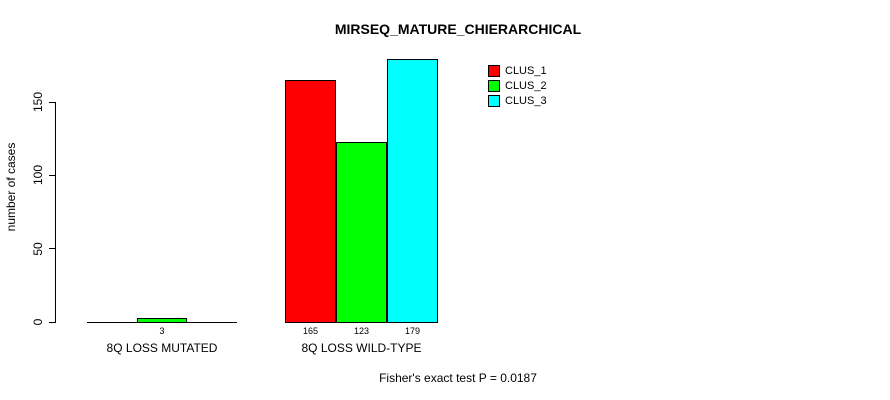 This screenshot has width=890, height=400. I want to click on y-tick-label: 150, so click(38, 102).